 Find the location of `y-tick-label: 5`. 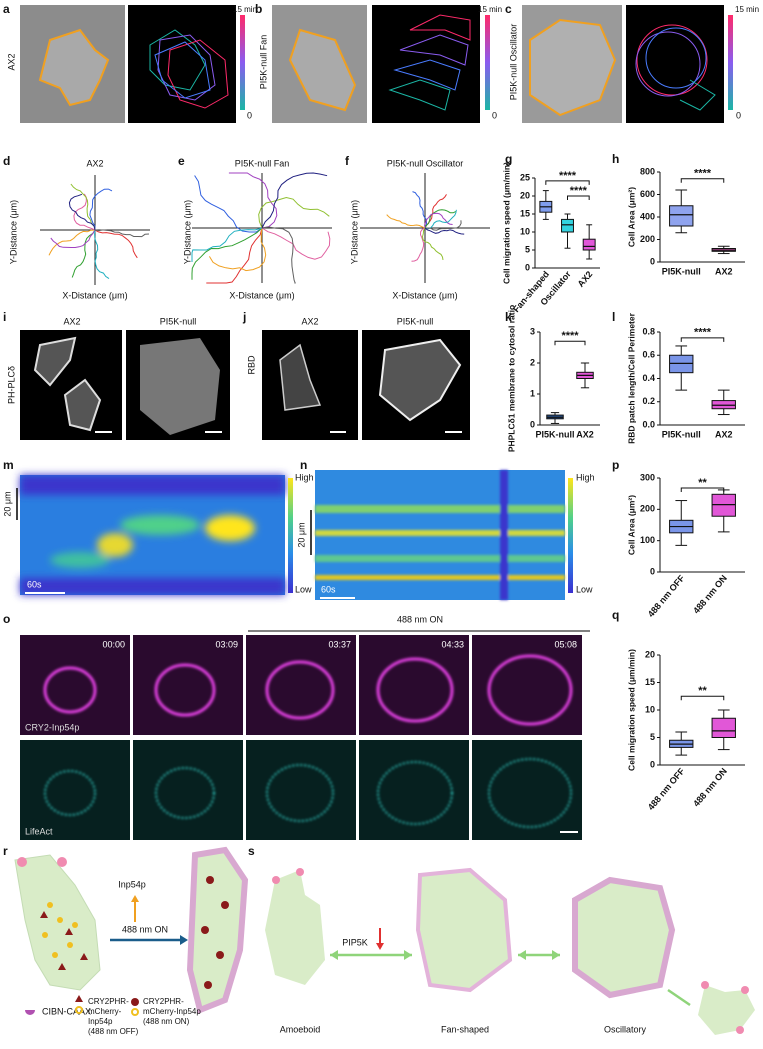

y-tick-label: 5 is located at coordinates (652, 737).